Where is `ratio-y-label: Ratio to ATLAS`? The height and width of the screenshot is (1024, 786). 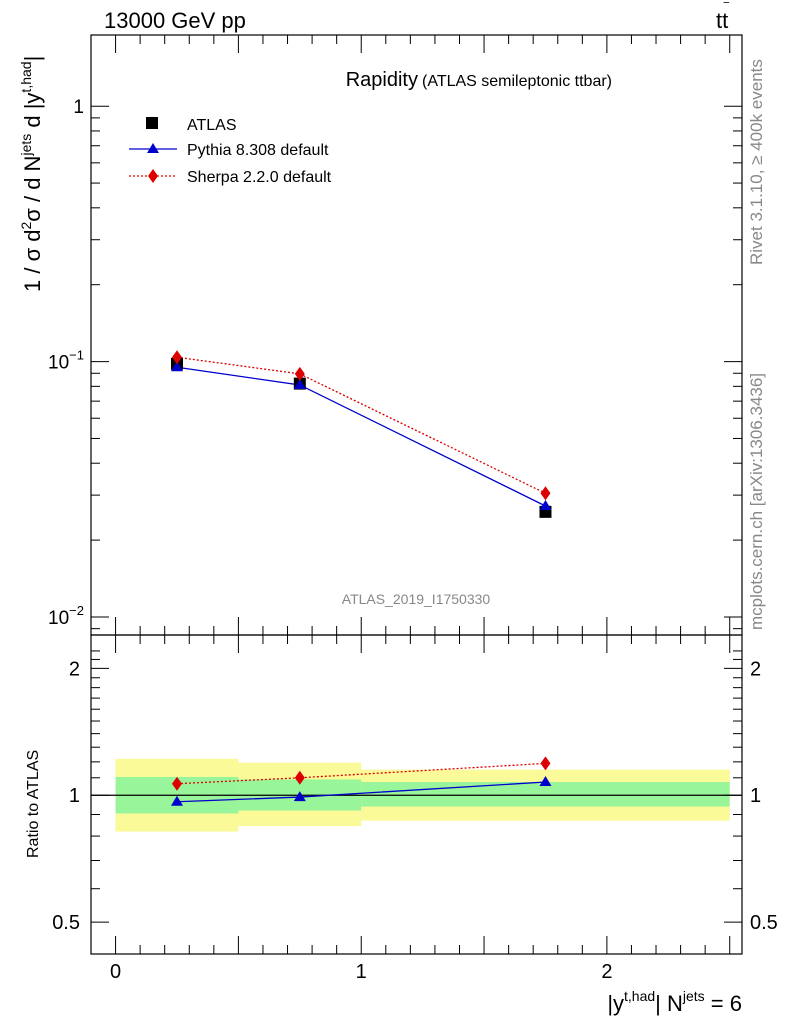
ratio-y-label: Ratio to ATLAS is located at coordinates (33, 804).